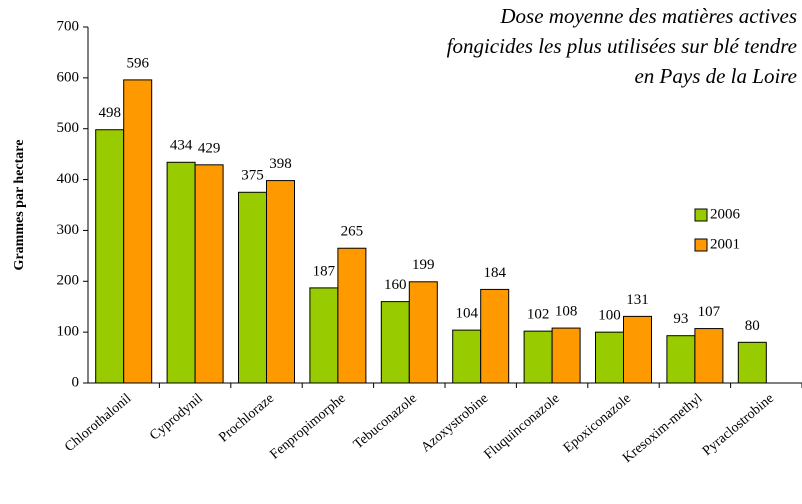  I want to click on value-label: 184, so click(494, 273).